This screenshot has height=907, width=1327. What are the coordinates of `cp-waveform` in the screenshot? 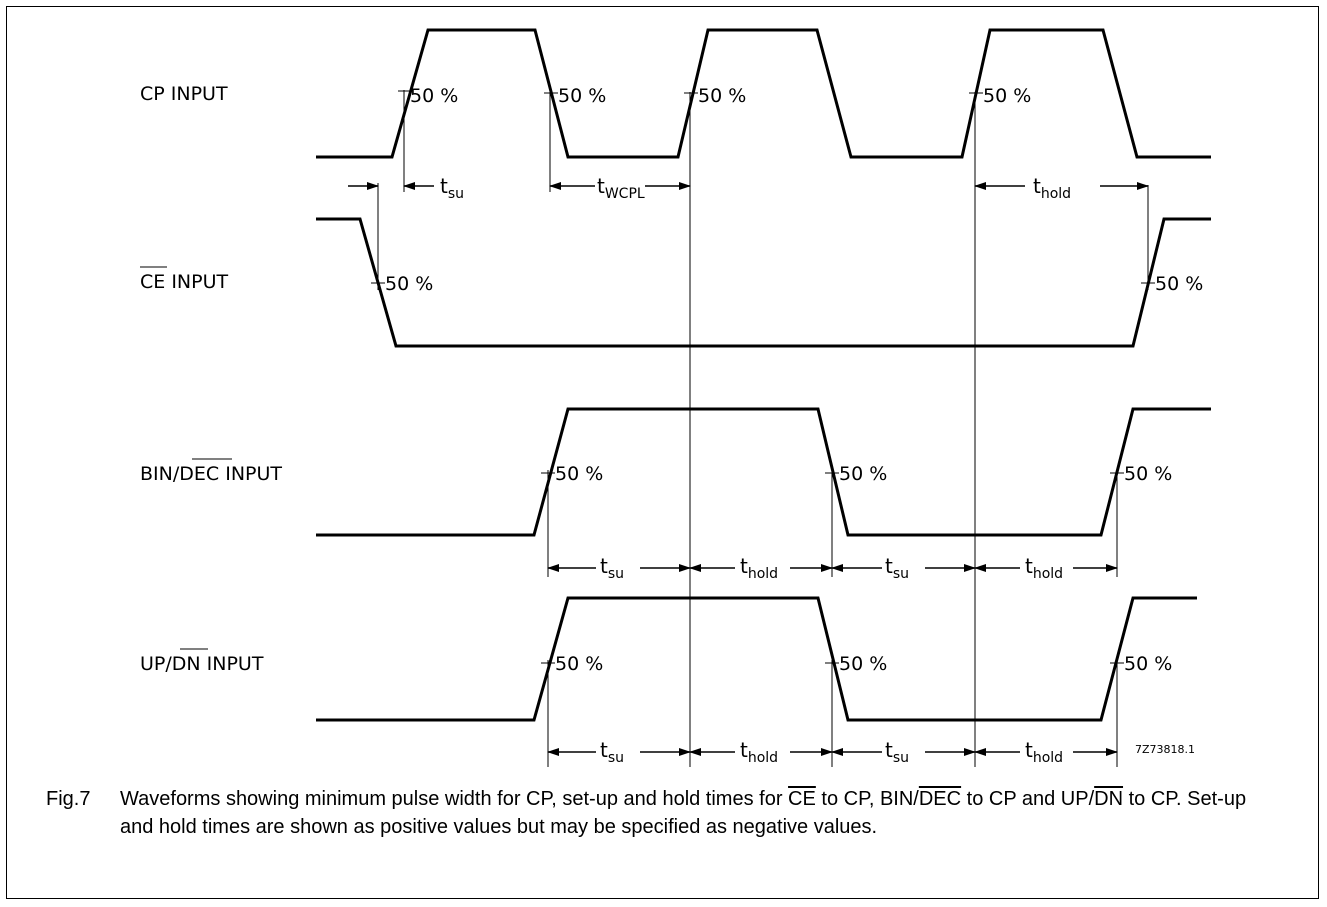 It's located at (763, 93).